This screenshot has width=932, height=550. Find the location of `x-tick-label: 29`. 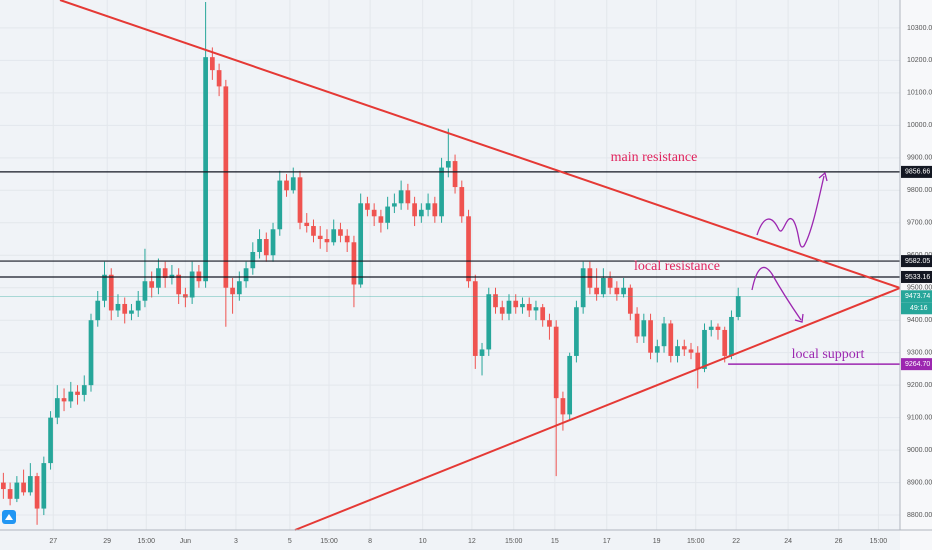

x-tick-label: 29 is located at coordinates (107, 541).